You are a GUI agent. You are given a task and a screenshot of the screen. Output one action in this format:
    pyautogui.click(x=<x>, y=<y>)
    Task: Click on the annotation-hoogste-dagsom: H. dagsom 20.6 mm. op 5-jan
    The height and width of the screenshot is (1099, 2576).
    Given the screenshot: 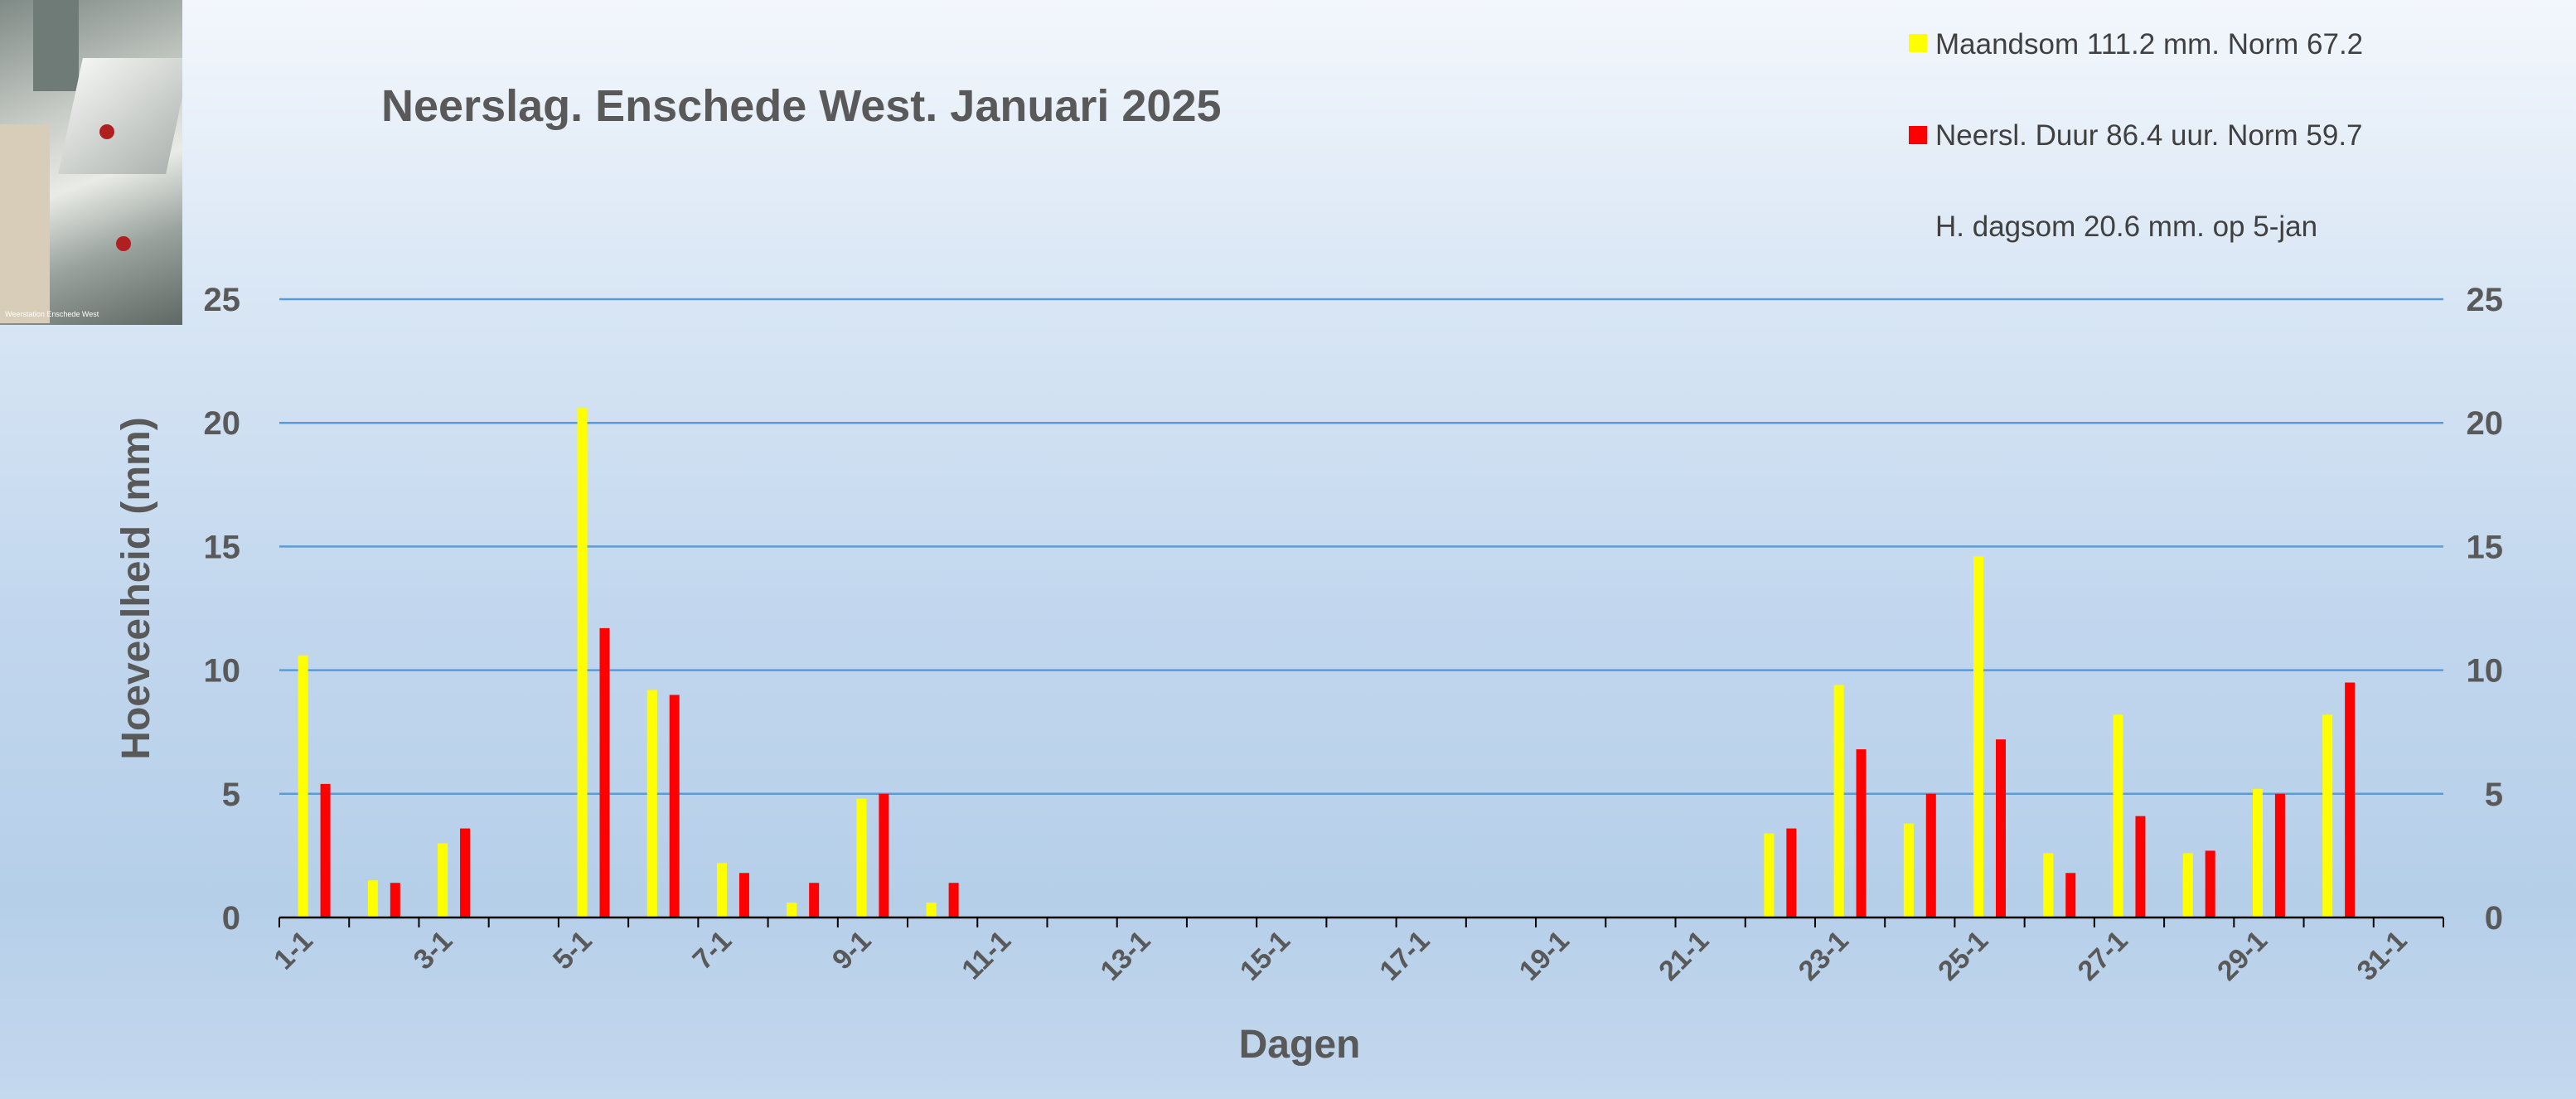 What is the action you would take?
    pyautogui.click(x=2126, y=227)
    